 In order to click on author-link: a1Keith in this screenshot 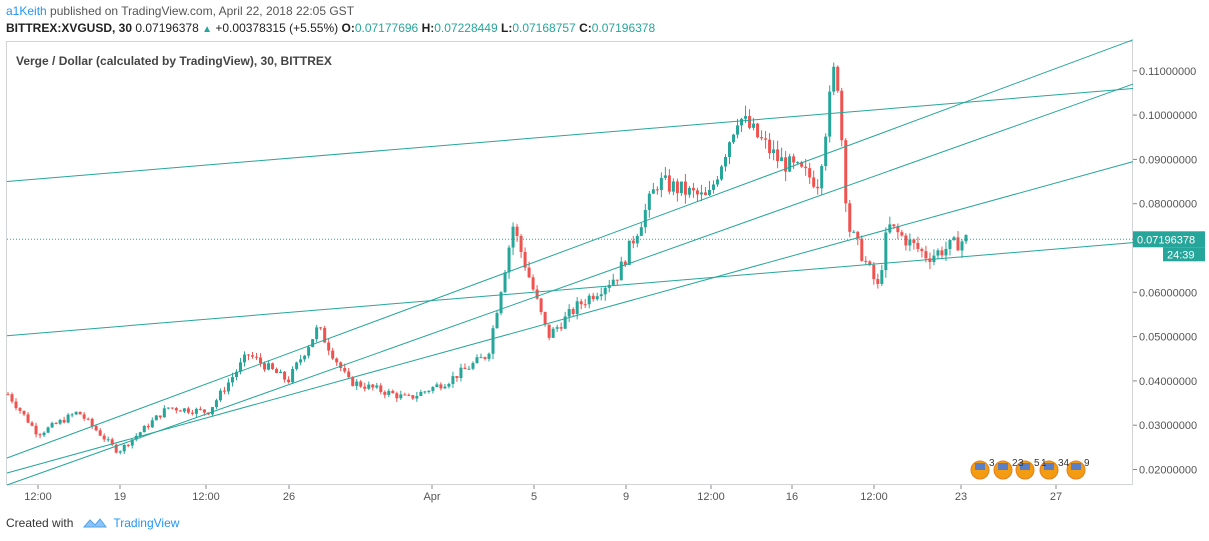, I will do `click(26, 11)`.